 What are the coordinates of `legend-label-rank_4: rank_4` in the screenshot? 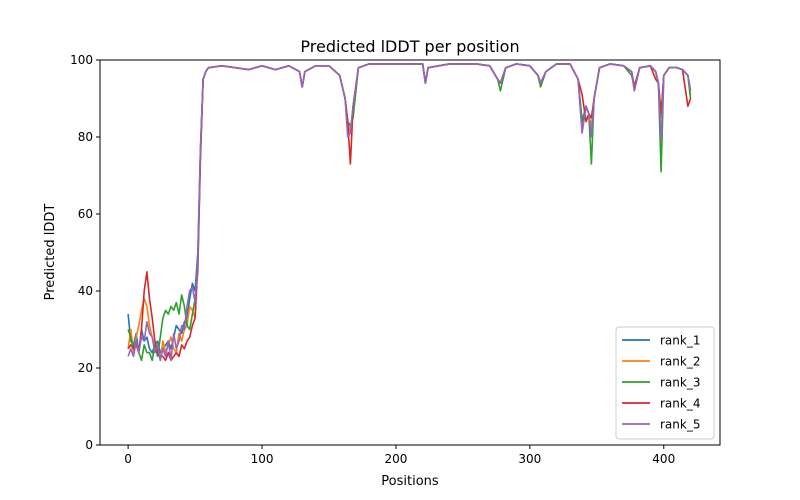 It's located at (680, 404).